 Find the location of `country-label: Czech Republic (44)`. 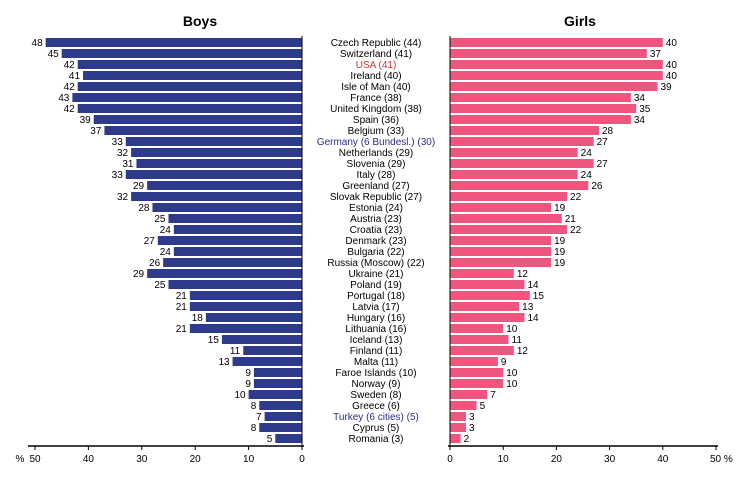

country-label: Czech Republic (44) is located at coordinates (376, 43).